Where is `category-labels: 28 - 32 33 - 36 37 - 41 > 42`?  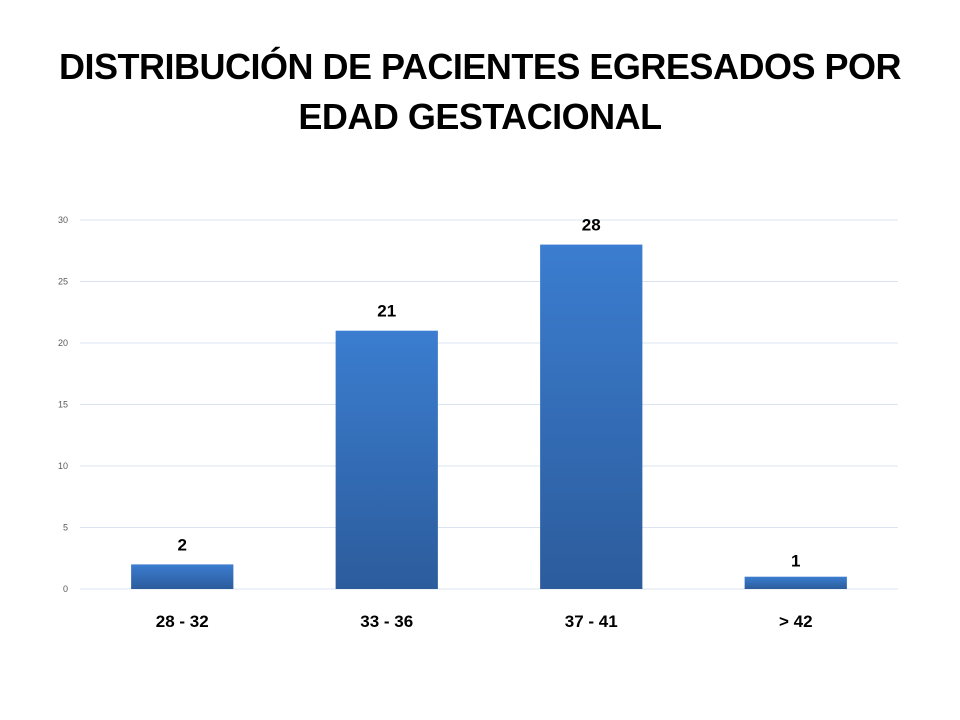 category-labels: 28 - 32 33 - 36 37 - 41 > 42 is located at coordinates (484, 621).